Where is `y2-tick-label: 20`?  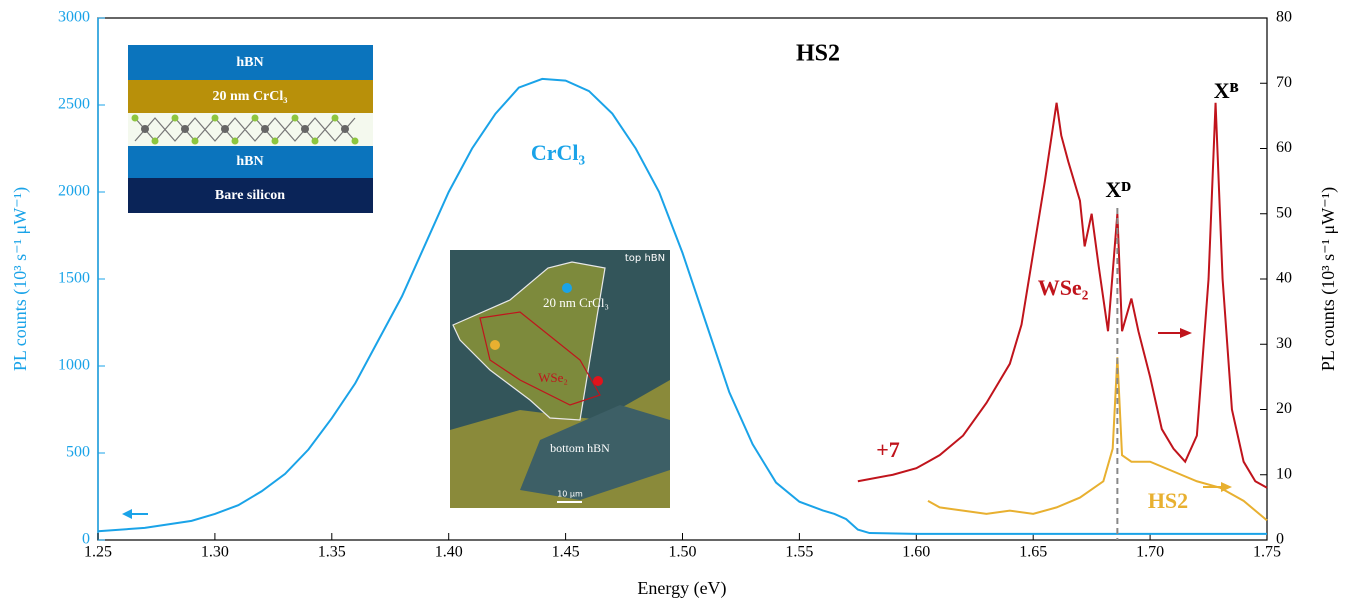
y2-tick-label: 20 is located at coordinates (1284, 408).